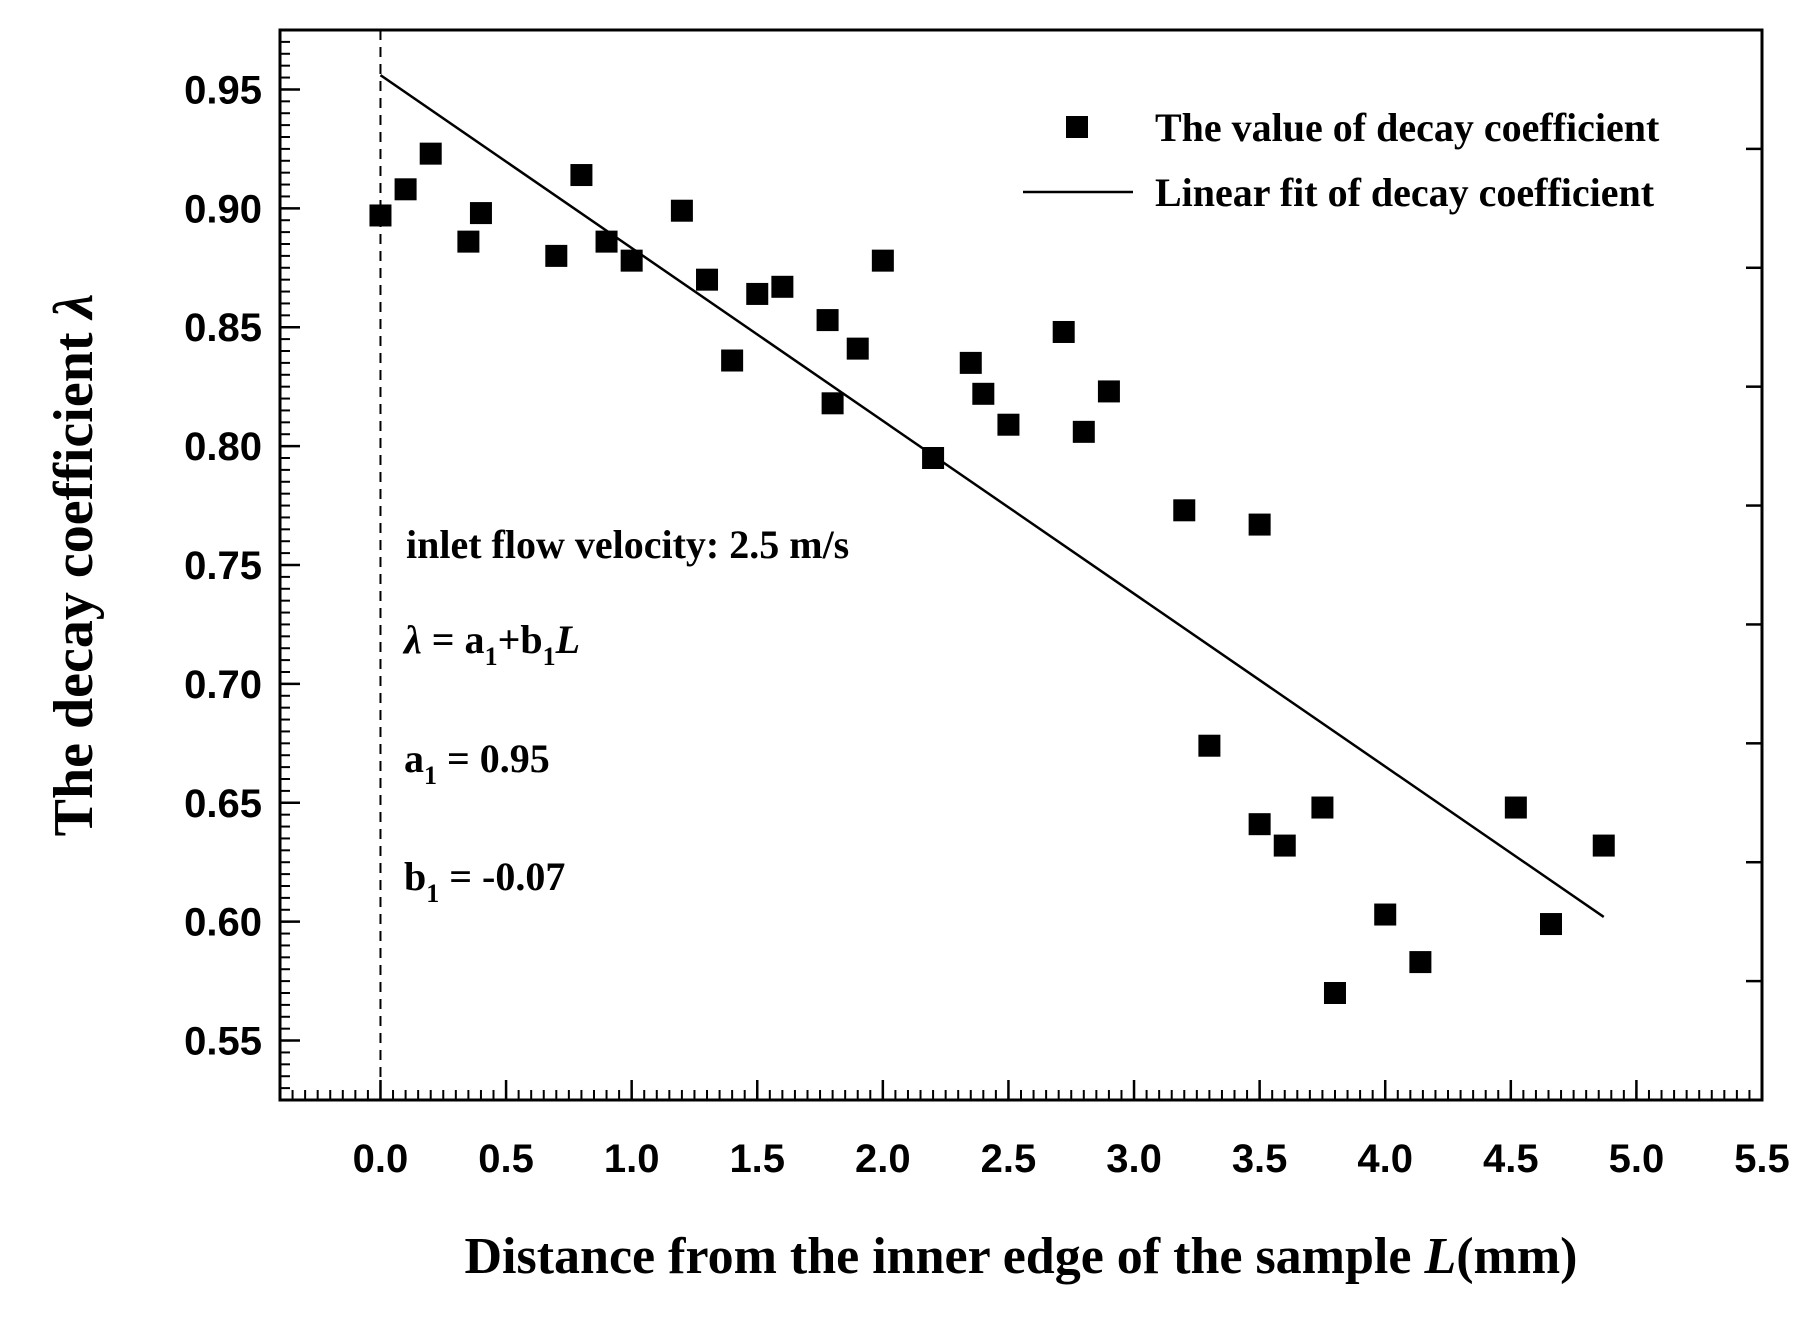 This screenshot has height=1323, width=1817. I want to click on x-tick-label: 5.5, so click(1762, 1159).